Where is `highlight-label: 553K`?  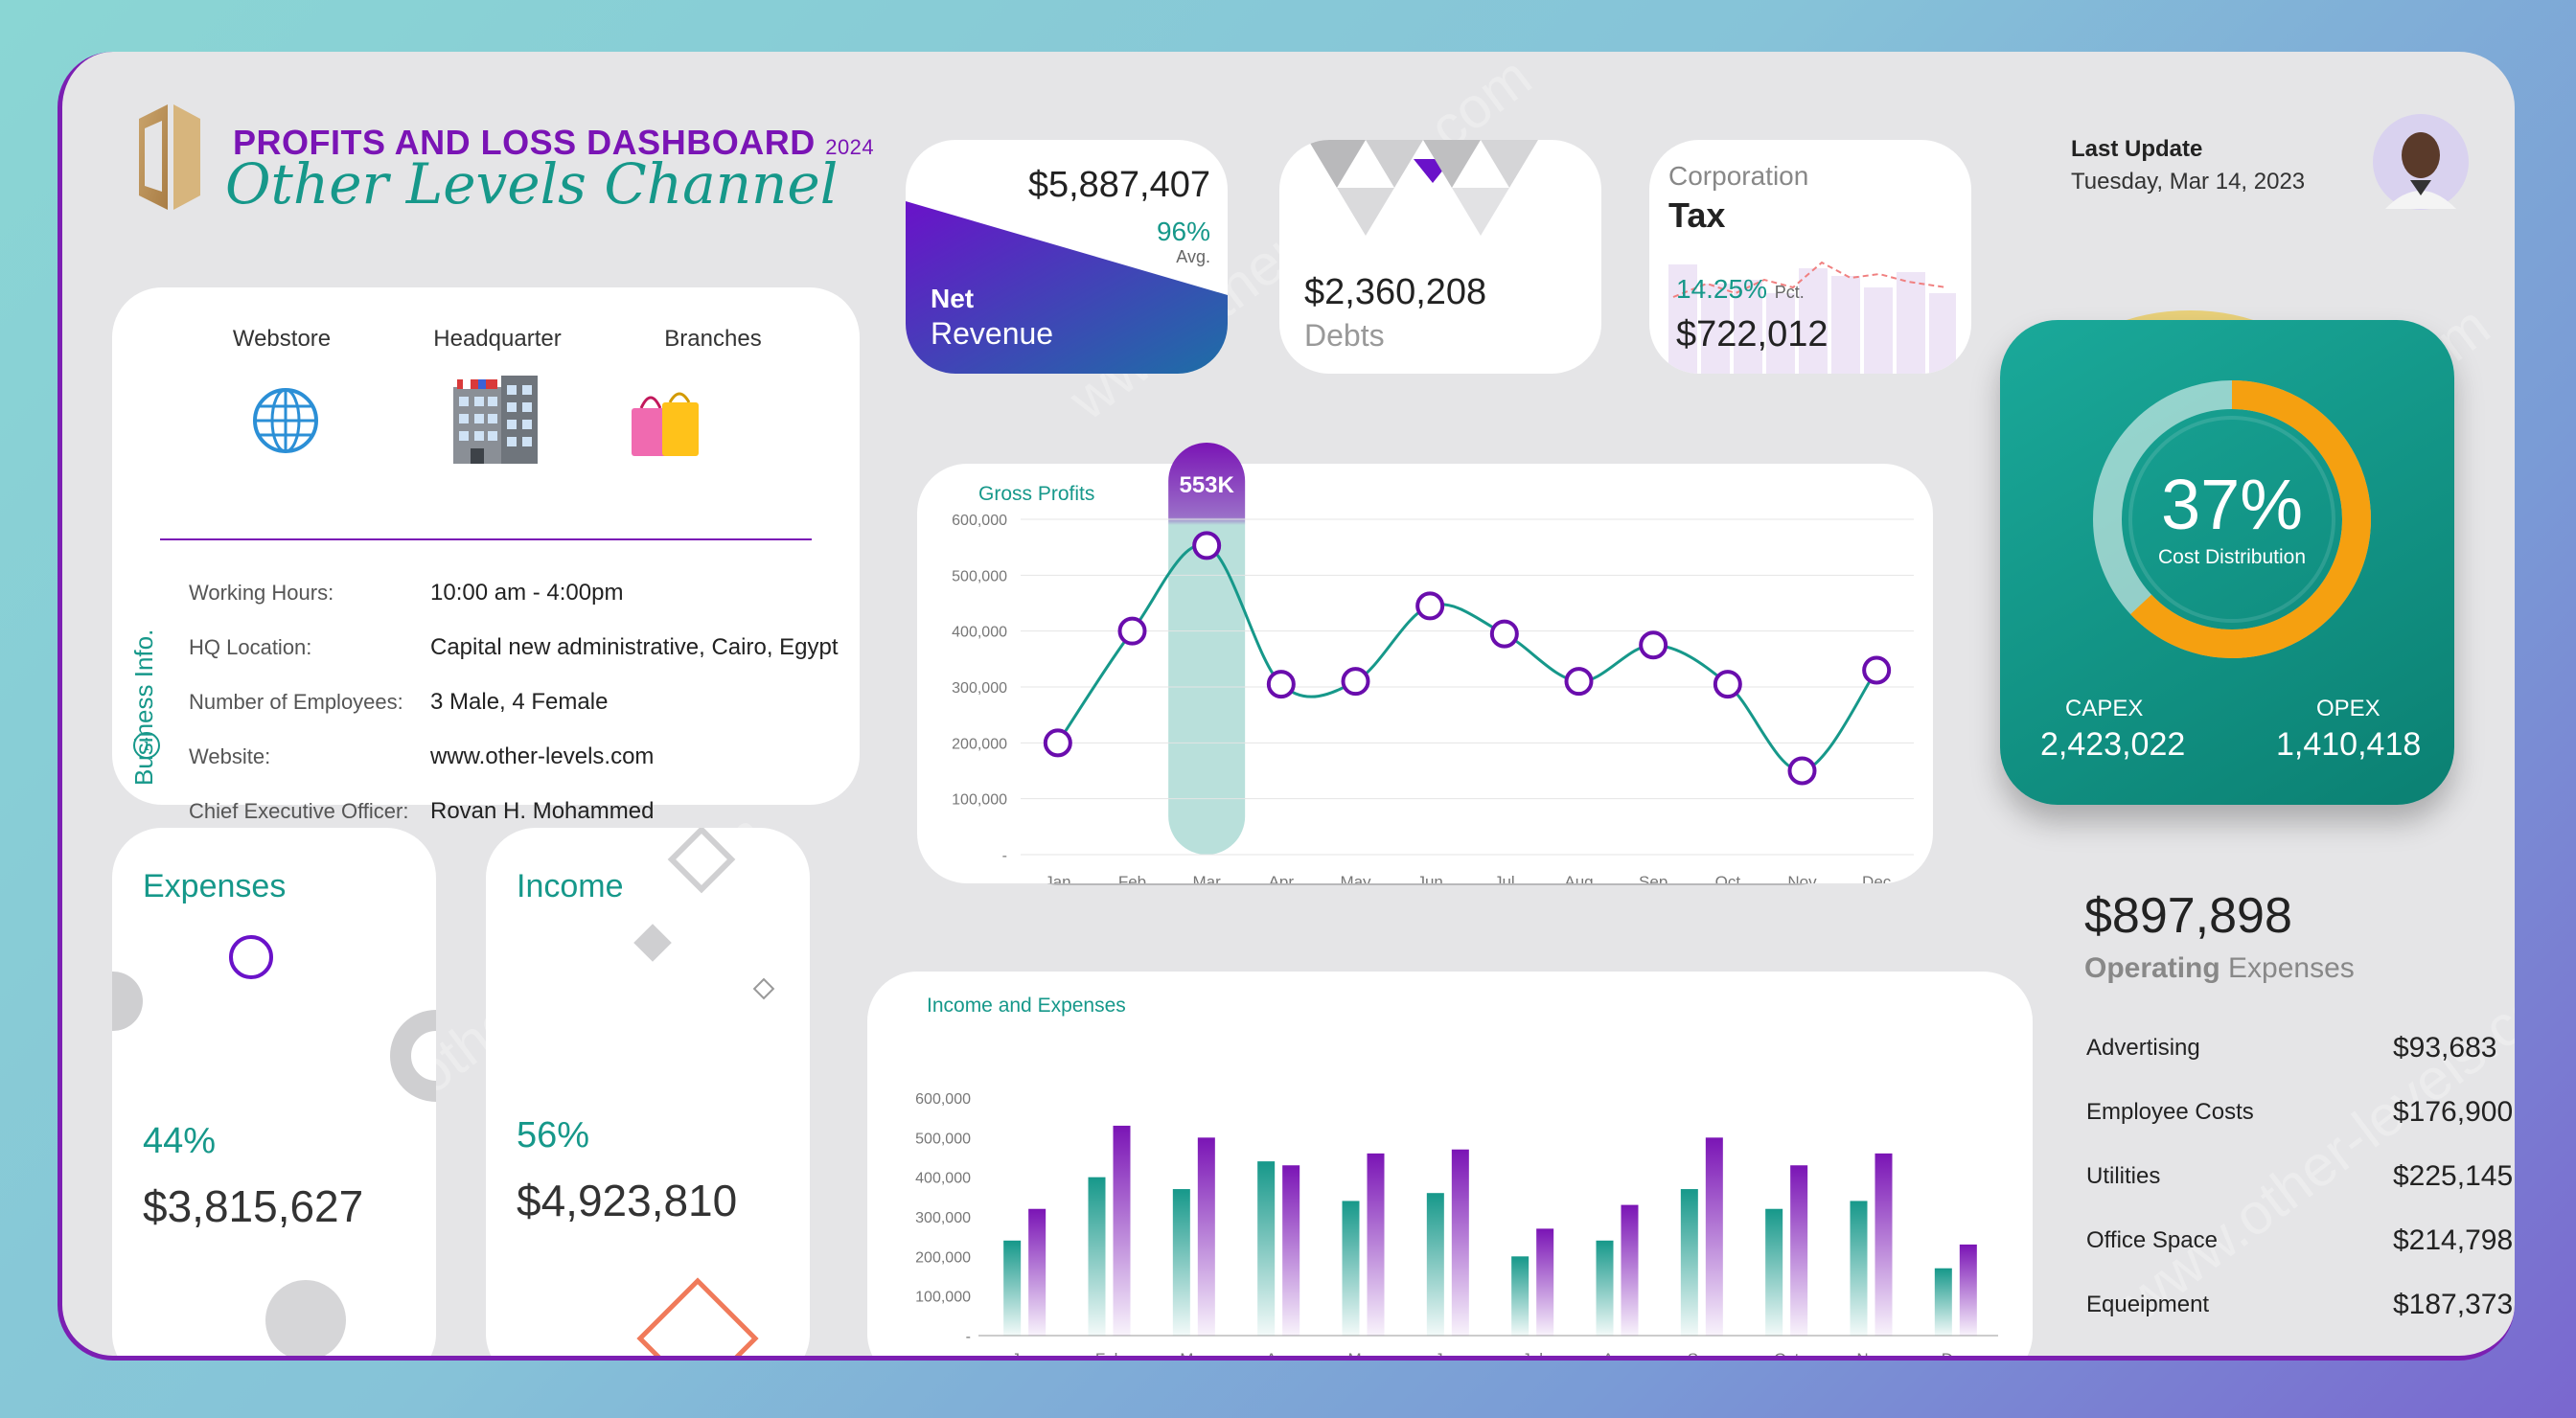
highlight-label: 553K is located at coordinates (1206, 485).